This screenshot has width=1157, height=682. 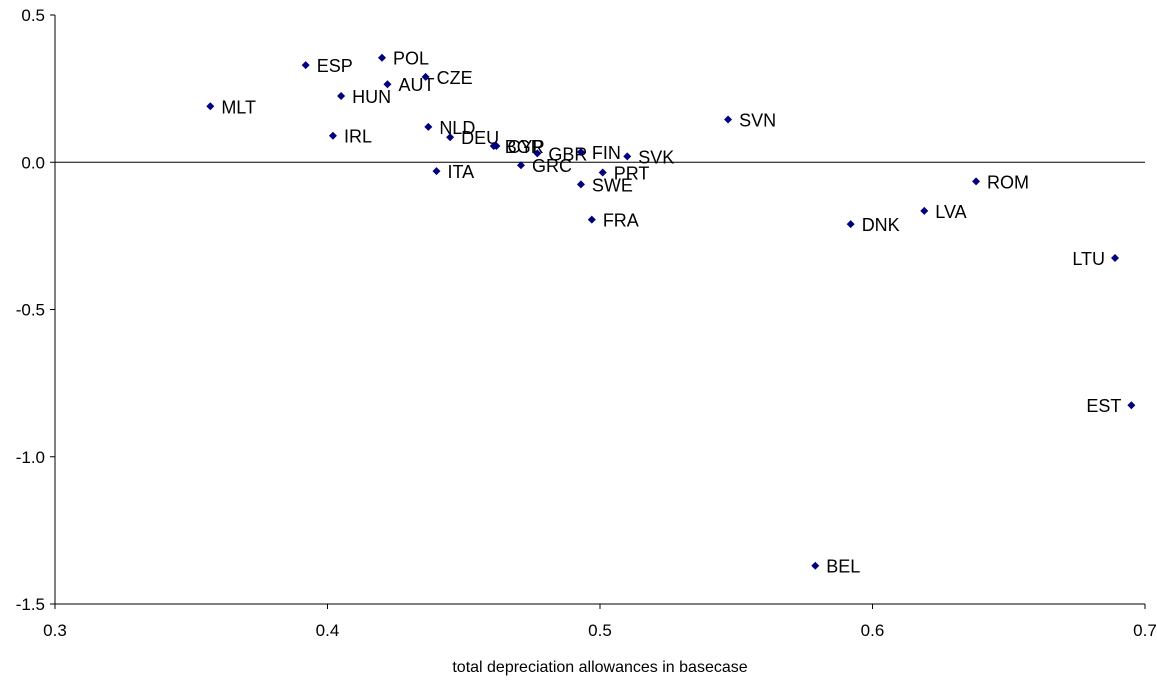 I want to click on data-point-grc, so click(x=520, y=165).